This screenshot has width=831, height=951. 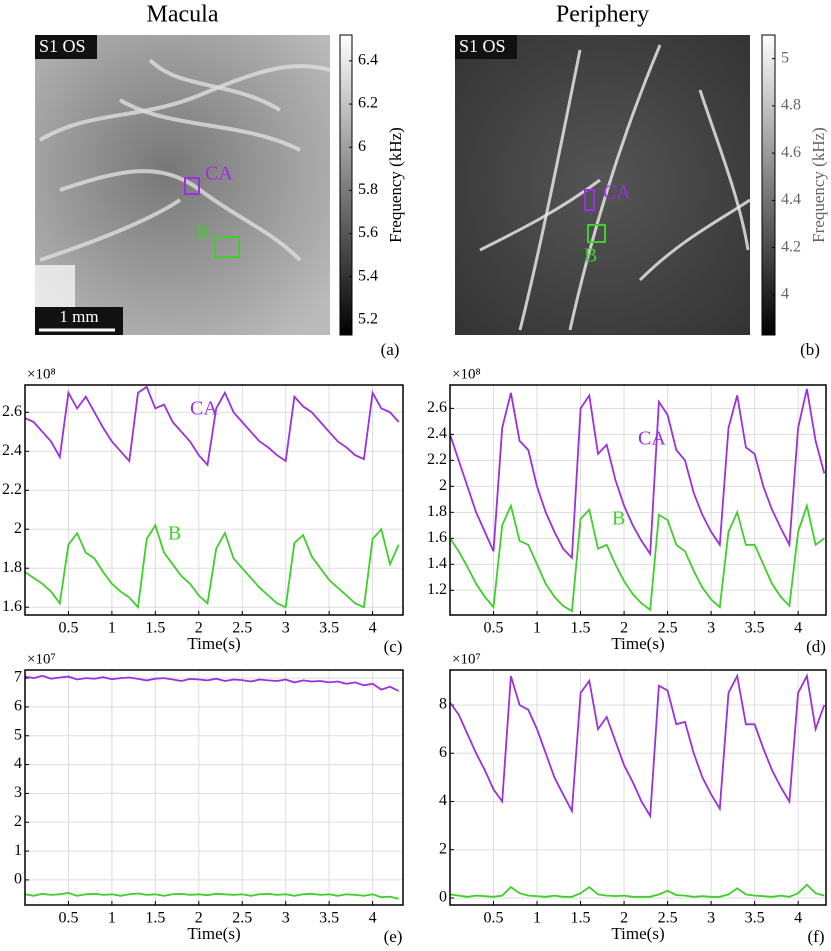 What do you see at coordinates (602, 15) in the screenshot?
I see `chart-title: Periphery` at bounding box center [602, 15].